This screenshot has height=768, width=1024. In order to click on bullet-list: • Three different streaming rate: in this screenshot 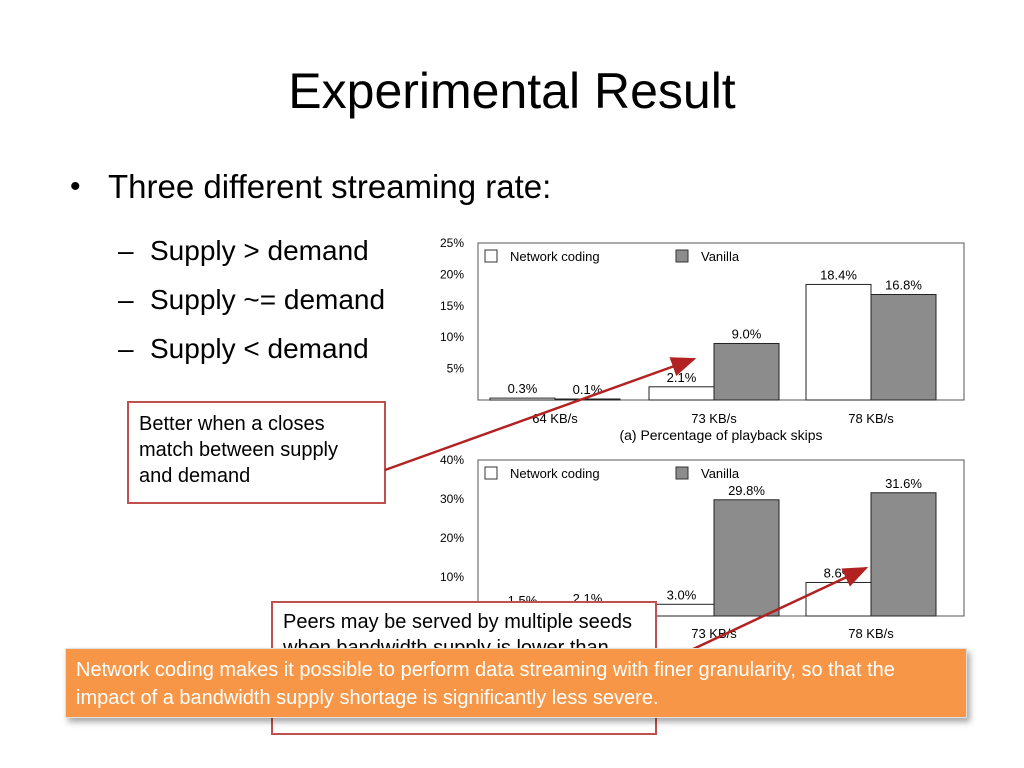, I will do `click(310, 187)`.